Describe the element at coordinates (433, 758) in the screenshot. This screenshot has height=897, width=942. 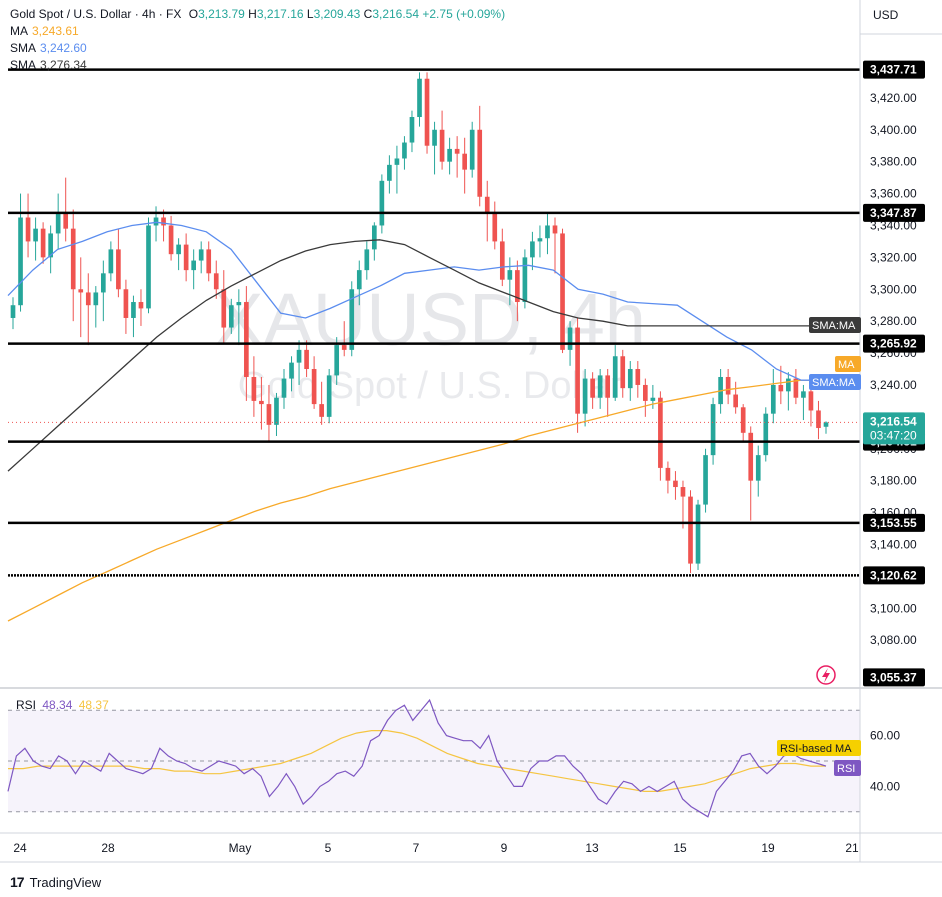
I see `rsi-pane` at that location.